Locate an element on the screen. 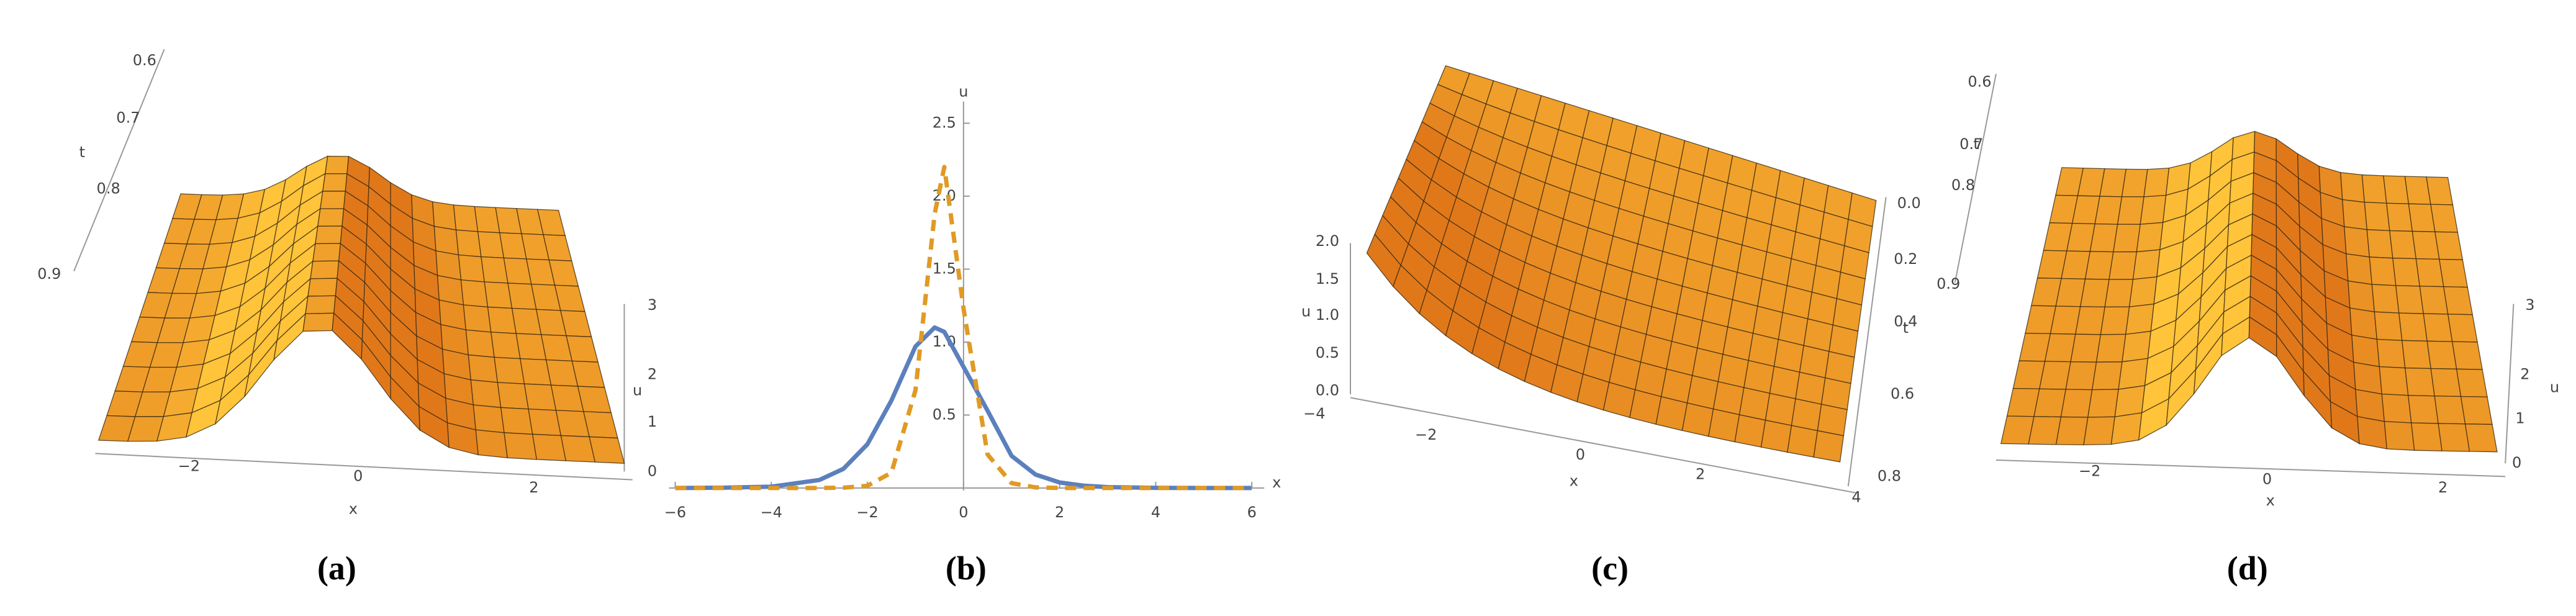 Image resolution: width=2576 pixels, height=616 pixels. y-tick-label: 0.9 is located at coordinates (49, 274).